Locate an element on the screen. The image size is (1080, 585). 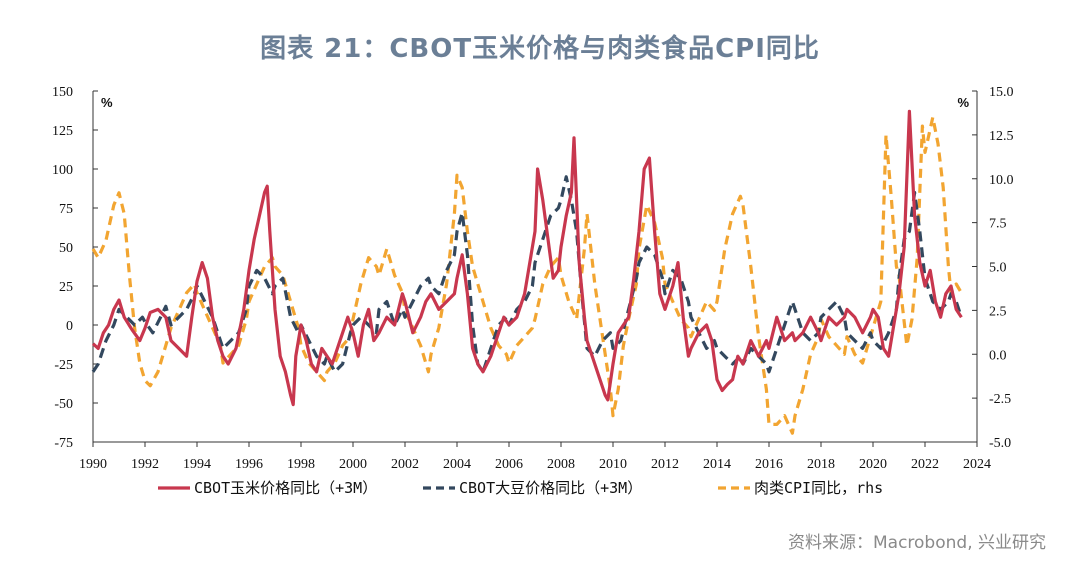
right-tick-label: 12.5 is located at coordinates (1001, 136).